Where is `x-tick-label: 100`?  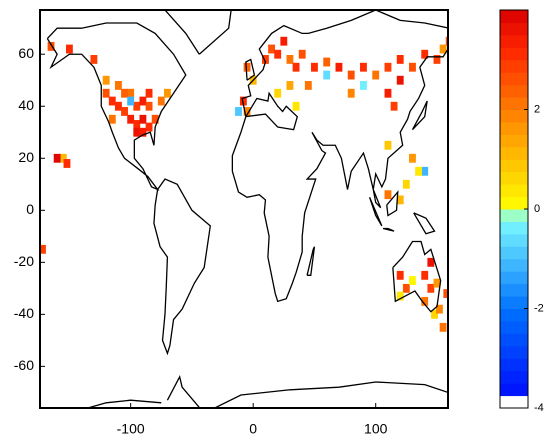
x-tick-label: 100 is located at coordinates (376, 429).